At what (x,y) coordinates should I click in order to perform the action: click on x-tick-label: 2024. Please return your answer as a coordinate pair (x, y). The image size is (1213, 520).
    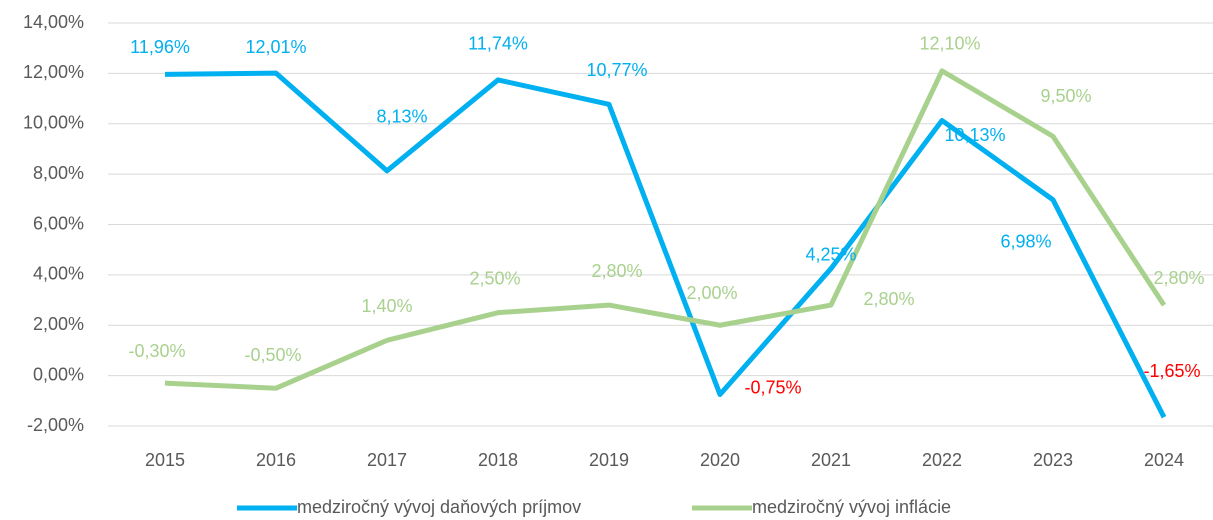
    Looking at the image, I should click on (1164, 460).